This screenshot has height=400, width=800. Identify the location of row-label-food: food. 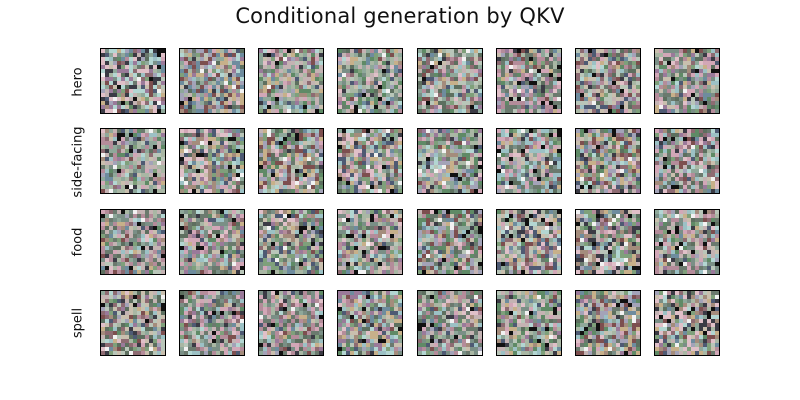
(78, 242).